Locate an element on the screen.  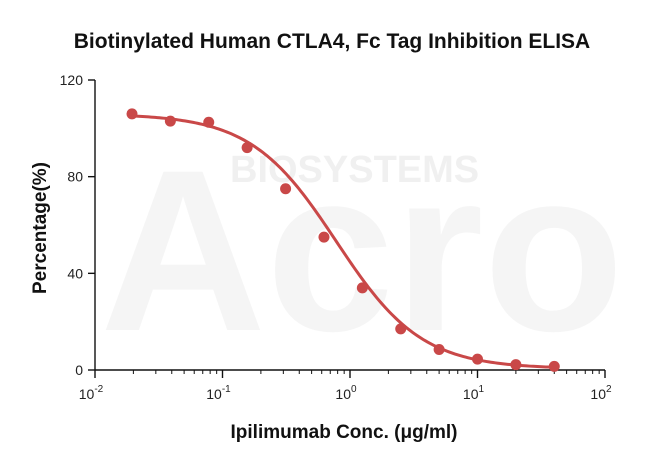
x-tick-label: 10⁻² is located at coordinates (91, 393).